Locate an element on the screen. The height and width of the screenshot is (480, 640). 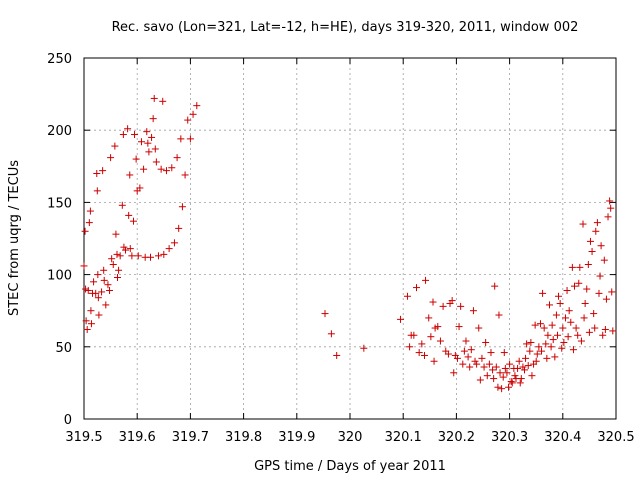
y-axis-label: STEC from uqrg / TECUs is located at coordinates (14, 238).